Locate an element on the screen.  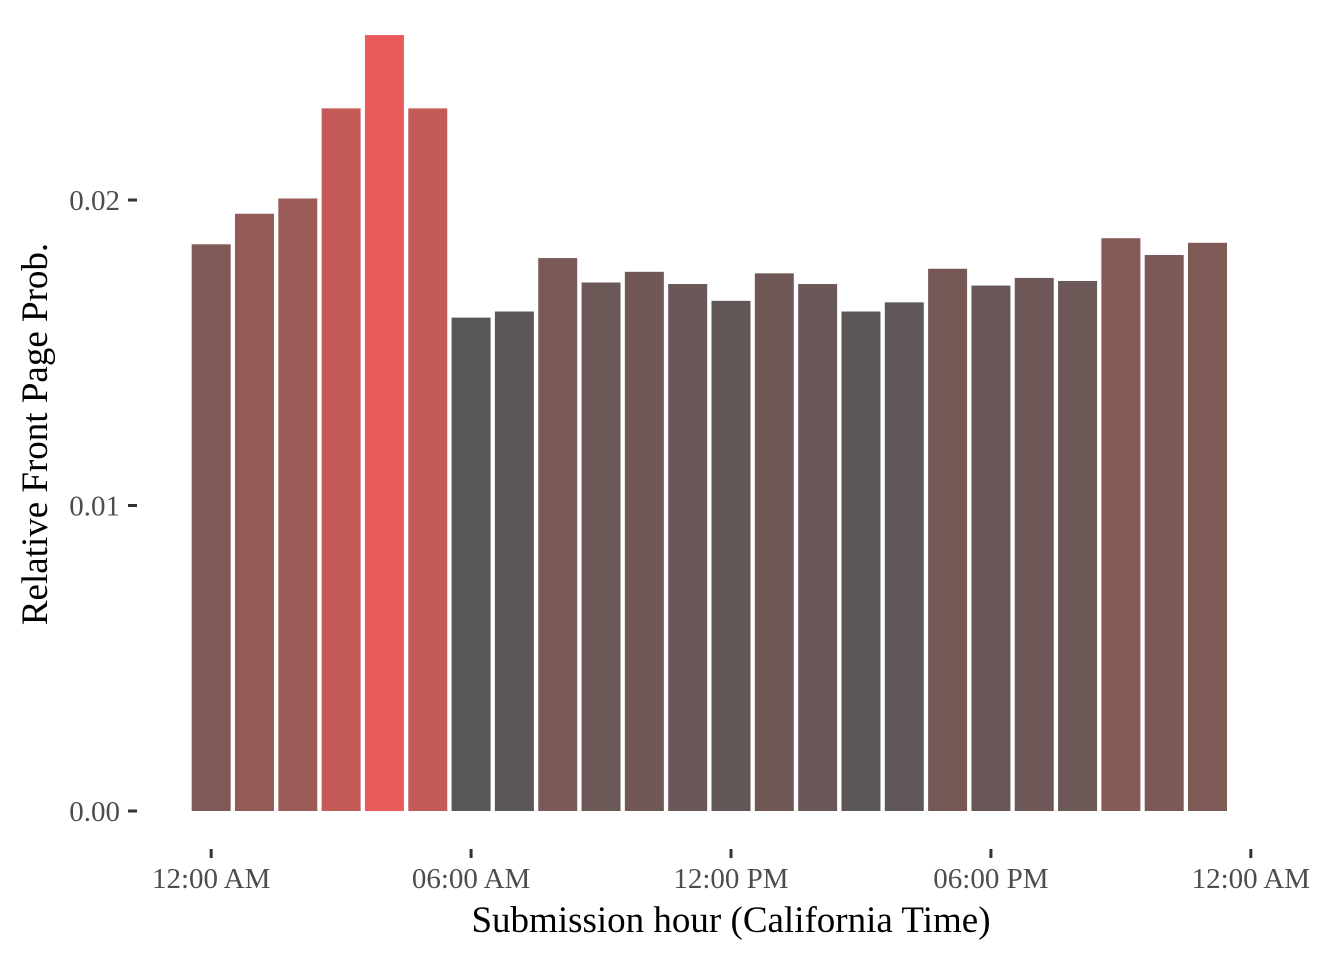
x-tick-label: 06:00 AM is located at coordinates (471, 879).